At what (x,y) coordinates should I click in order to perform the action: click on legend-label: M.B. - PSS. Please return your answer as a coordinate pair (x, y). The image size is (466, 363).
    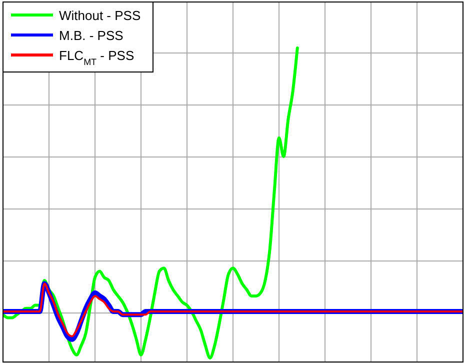
    Looking at the image, I should click on (91, 35).